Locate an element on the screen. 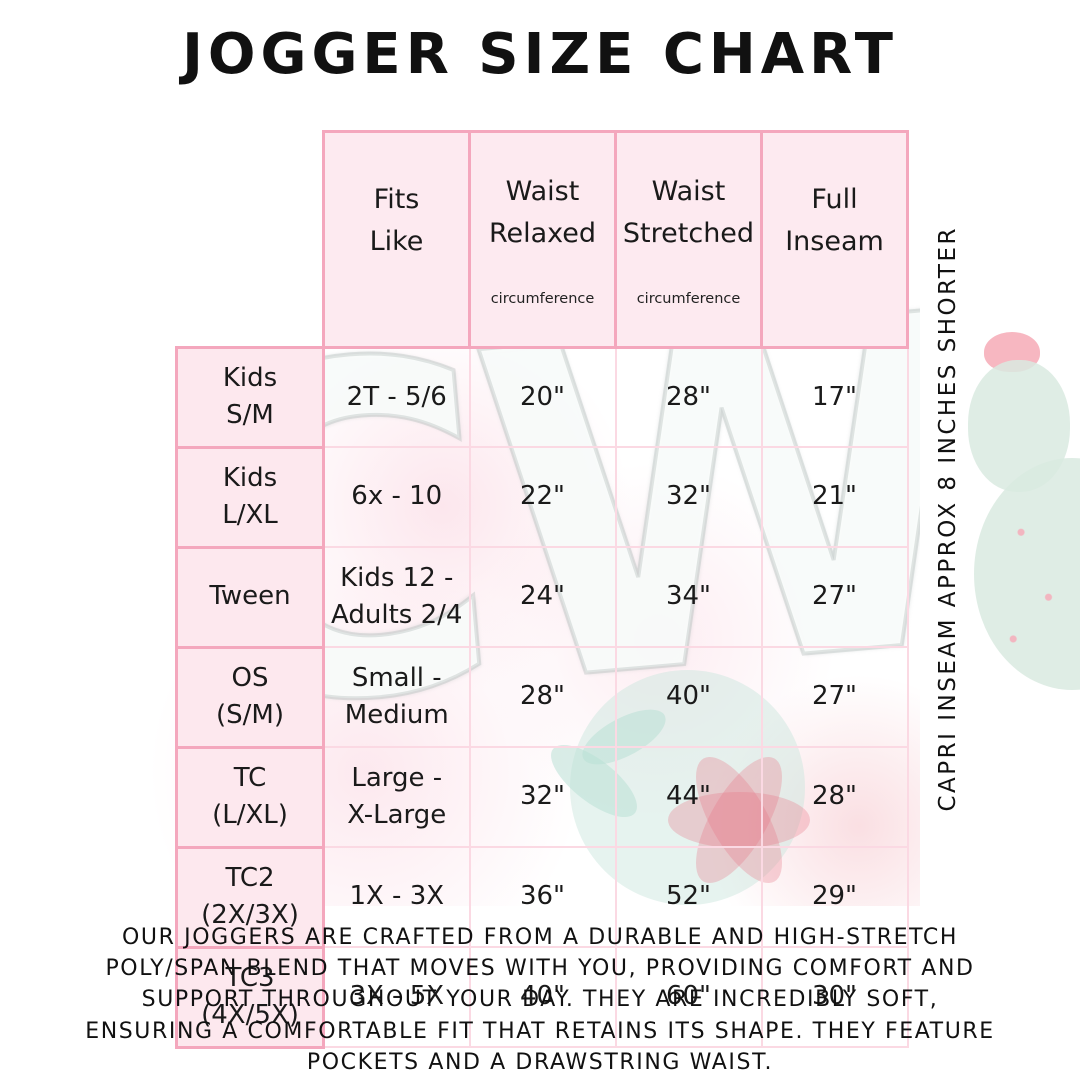 This screenshot has height=1080, width=1080. table-row: TC3 (4X/5X) 3X - 5X 40" 60" 30" is located at coordinates (542, 997).